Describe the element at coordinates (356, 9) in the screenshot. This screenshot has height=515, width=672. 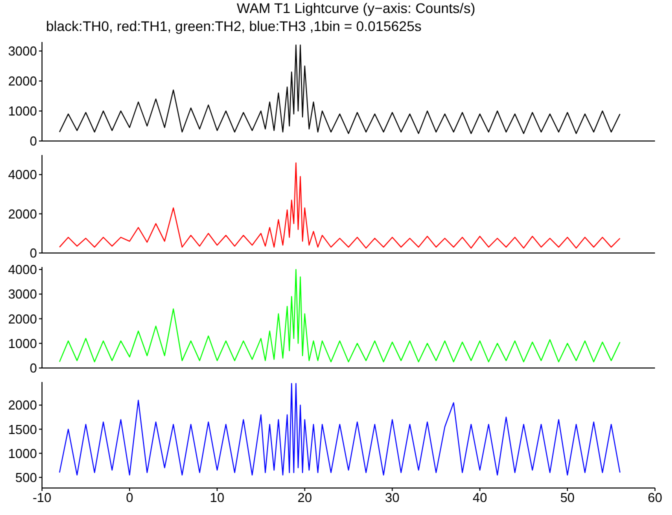
I see `chart-title: WAM T1 Lightcurve (y−axis: Counts/s)` at that location.